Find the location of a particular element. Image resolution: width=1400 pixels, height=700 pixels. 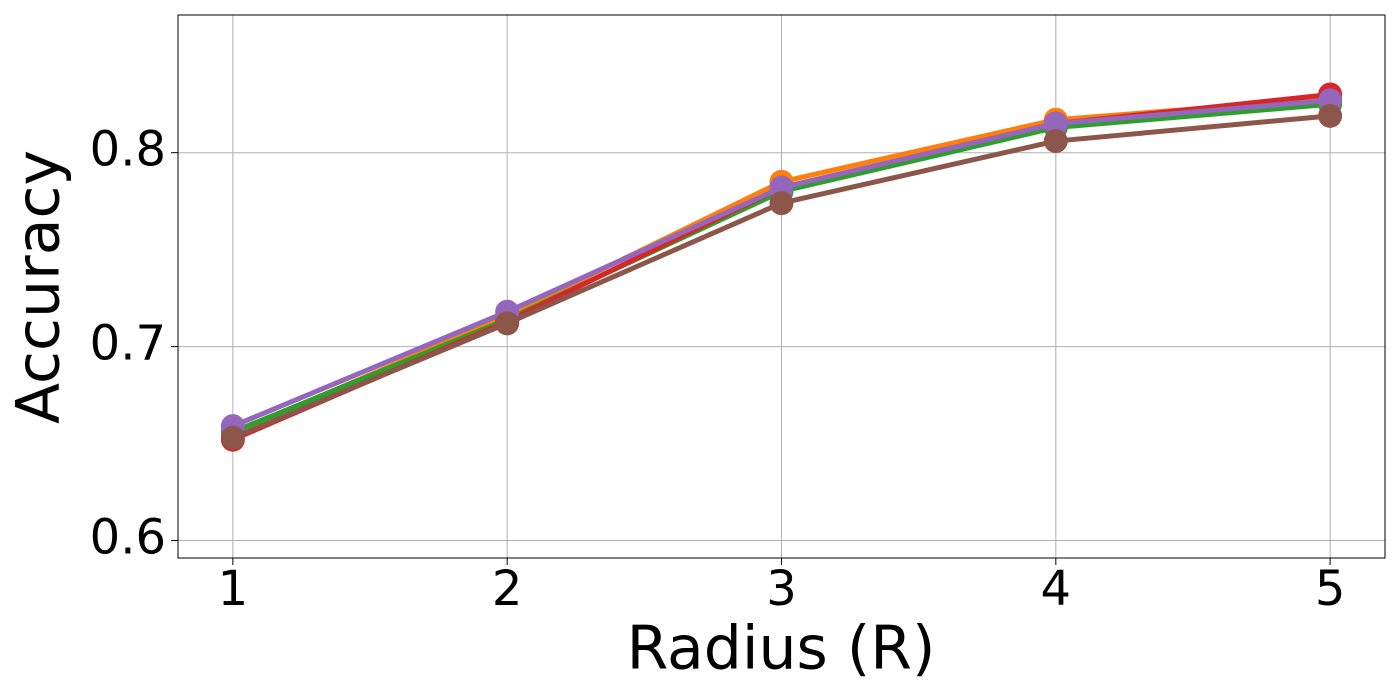

y-tick-label: 0.8 is located at coordinates (128, 150).